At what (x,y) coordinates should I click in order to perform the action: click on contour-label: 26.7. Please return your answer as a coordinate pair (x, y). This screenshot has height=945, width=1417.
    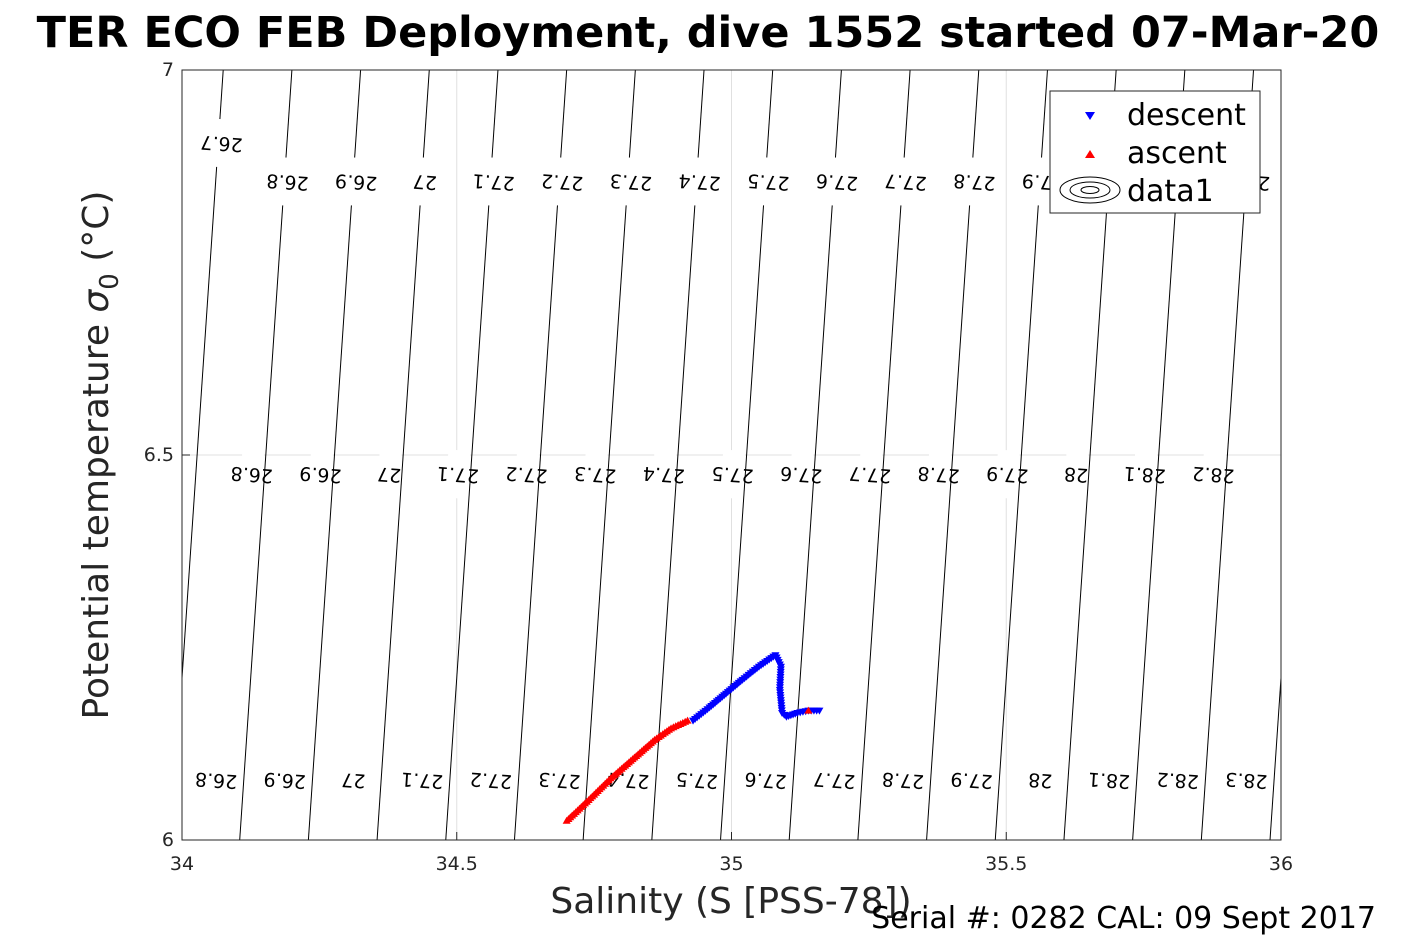
    Looking at the image, I should click on (222, 143).